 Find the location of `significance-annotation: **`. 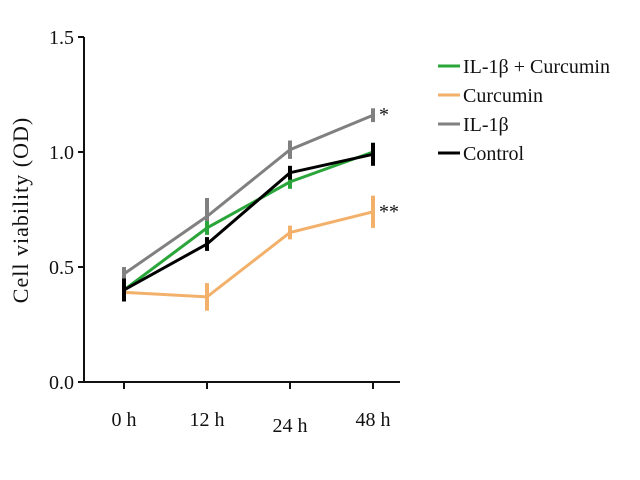

significance-annotation: ** is located at coordinates (389, 212).